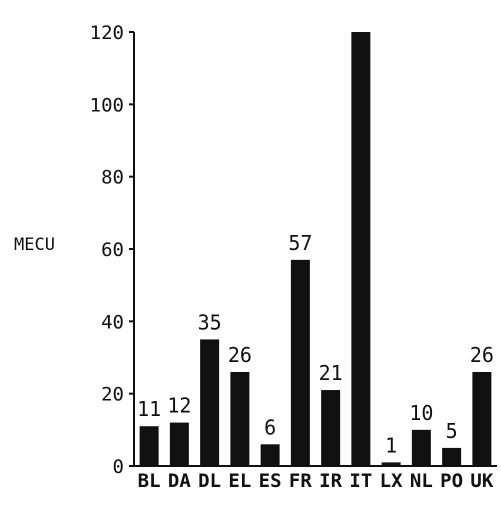 The height and width of the screenshot is (507, 501). Describe the element at coordinates (240, 418) in the screenshot. I see `bar-el` at that location.